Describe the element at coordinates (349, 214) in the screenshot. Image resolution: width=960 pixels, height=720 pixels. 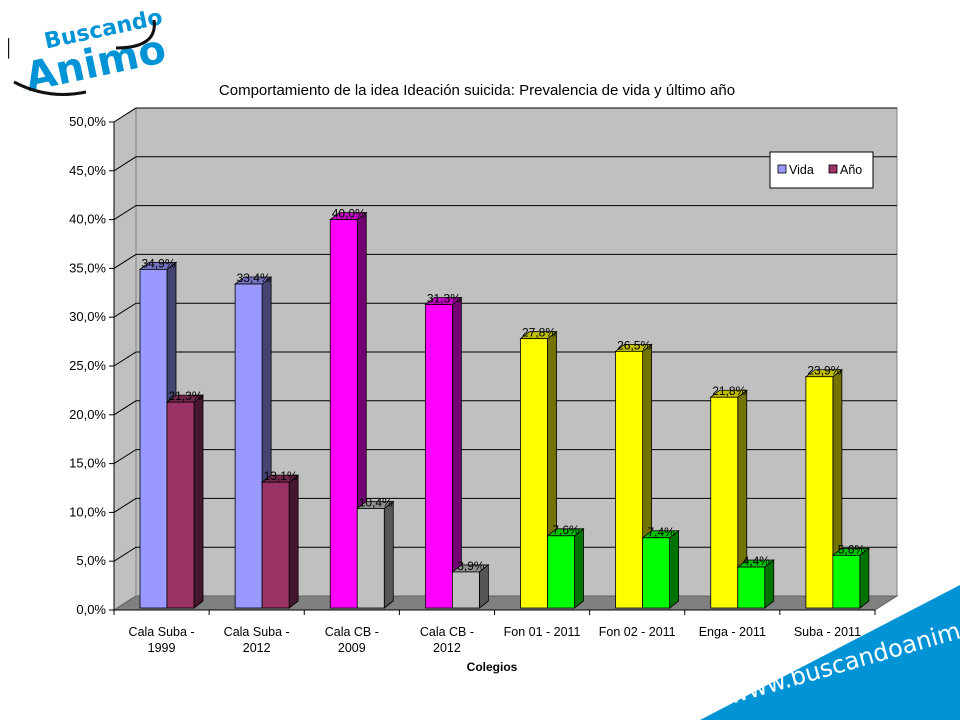
I see `data-label: 40,0%` at that location.